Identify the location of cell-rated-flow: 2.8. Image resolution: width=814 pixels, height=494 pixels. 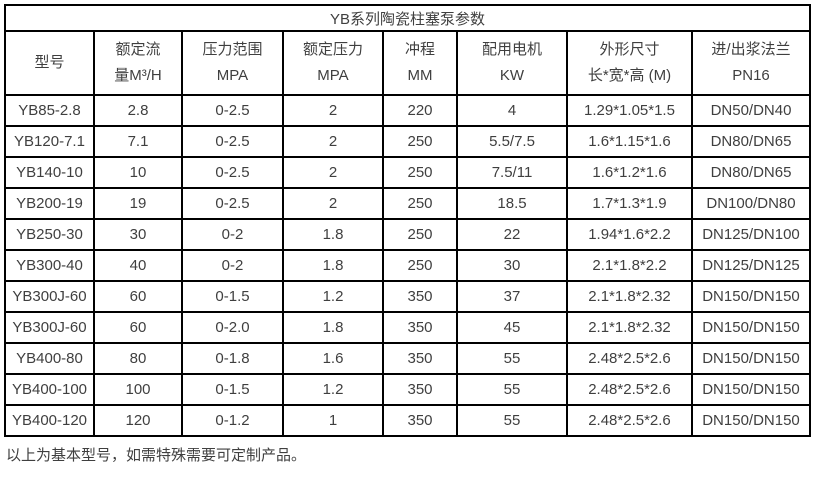
(138, 110).